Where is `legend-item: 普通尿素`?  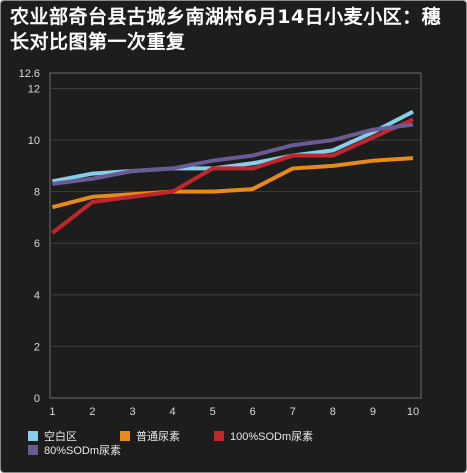
legend-item: 普通尿素 is located at coordinates (150, 437).